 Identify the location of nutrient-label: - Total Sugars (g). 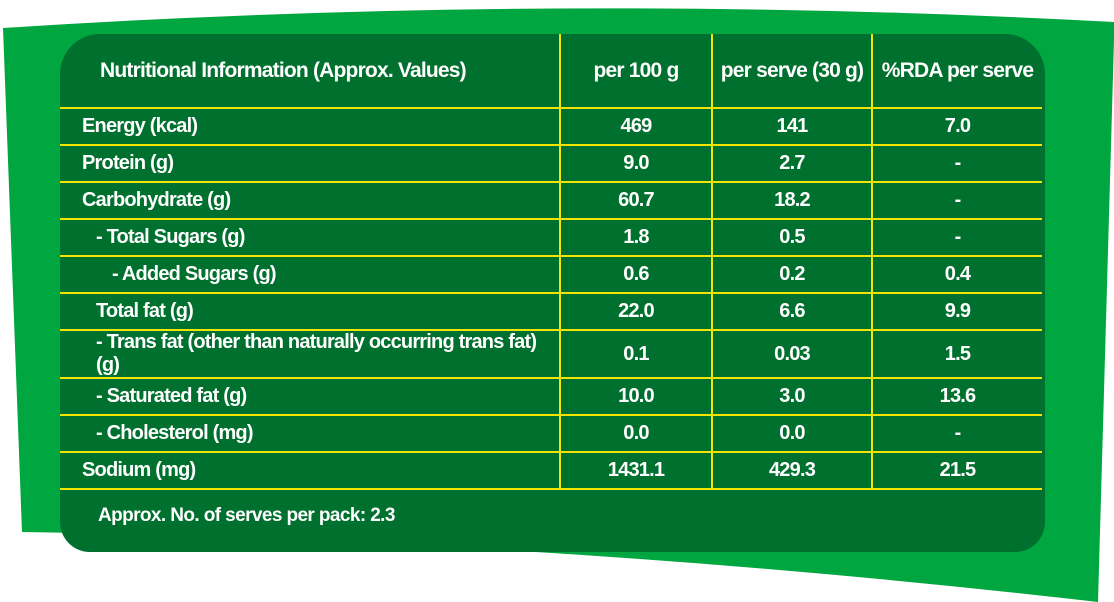
(310, 237).